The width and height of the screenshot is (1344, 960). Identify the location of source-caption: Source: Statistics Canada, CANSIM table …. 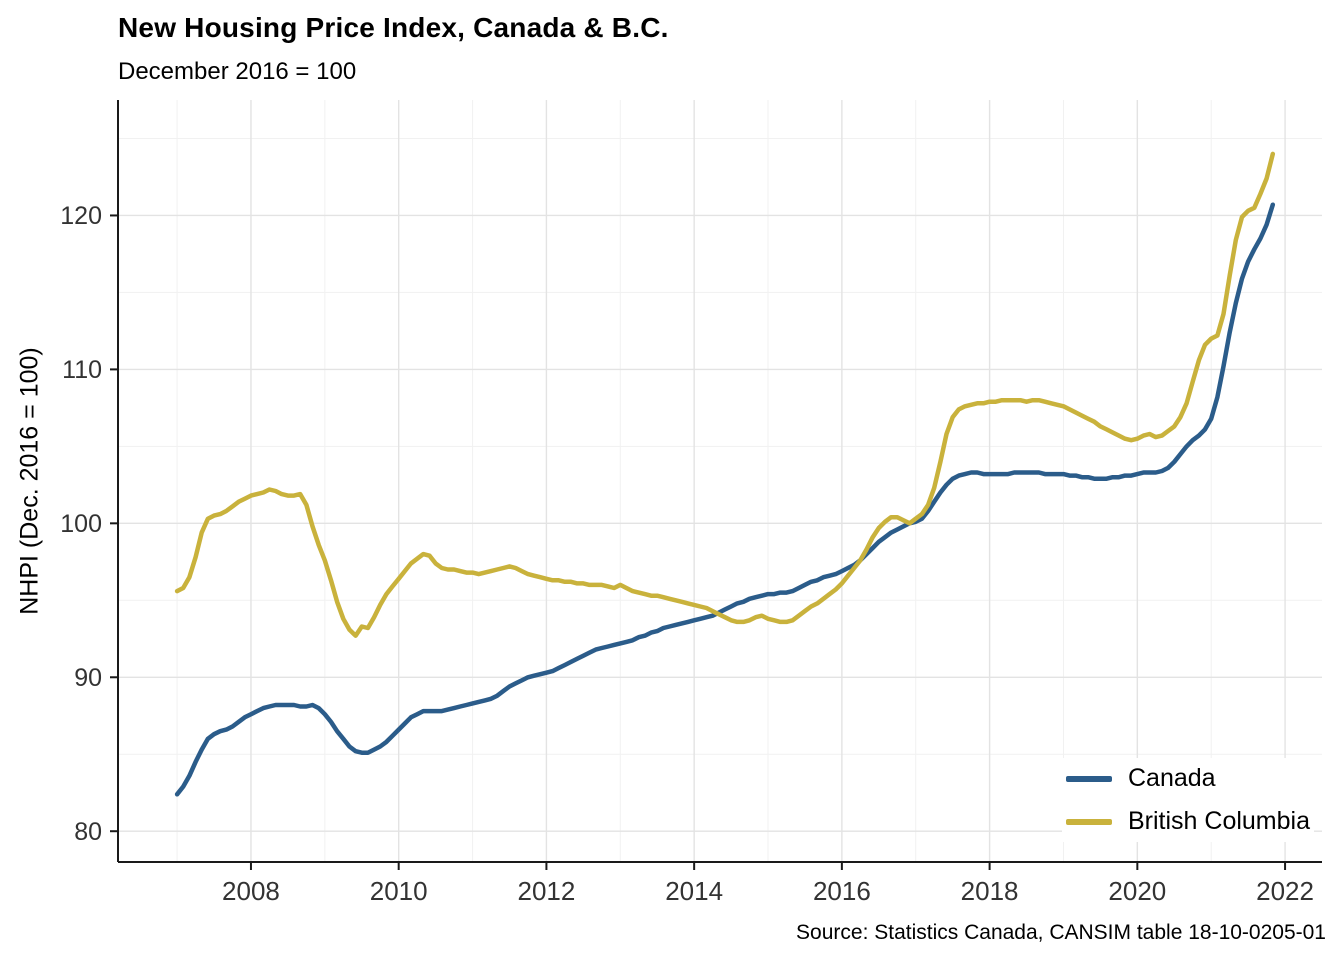
(1061, 932).